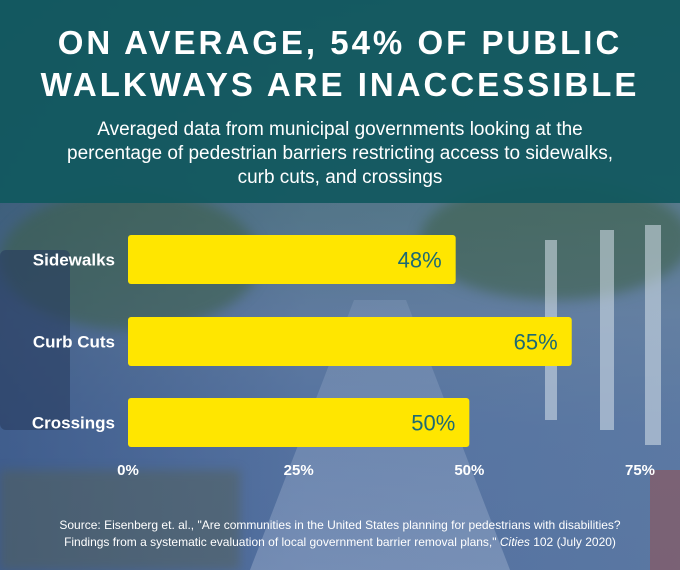 The width and height of the screenshot is (680, 570). Describe the element at coordinates (433, 423) in the screenshot. I see `data-label: 50%` at that location.